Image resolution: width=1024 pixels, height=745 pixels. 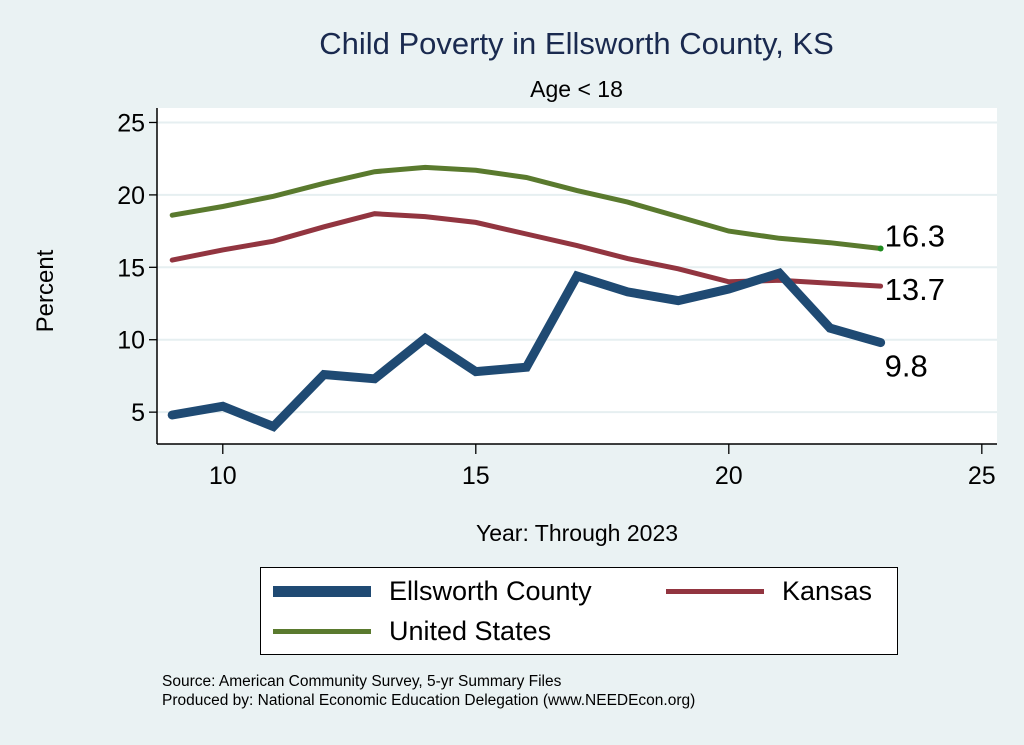 What do you see at coordinates (322, 631) in the screenshot?
I see `legend-swatch-us` at bounding box center [322, 631].